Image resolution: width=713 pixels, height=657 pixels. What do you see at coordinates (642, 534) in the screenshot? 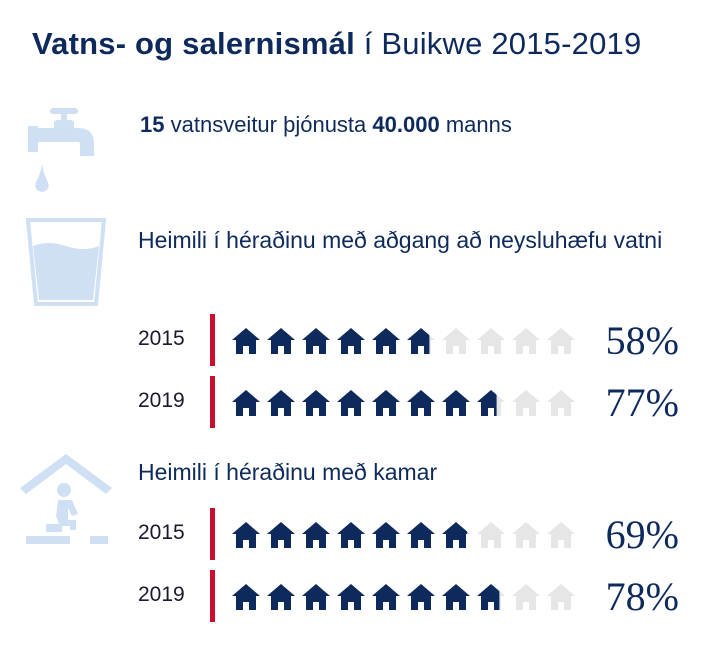
I see `value-label: 69%` at bounding box center [642, 534].